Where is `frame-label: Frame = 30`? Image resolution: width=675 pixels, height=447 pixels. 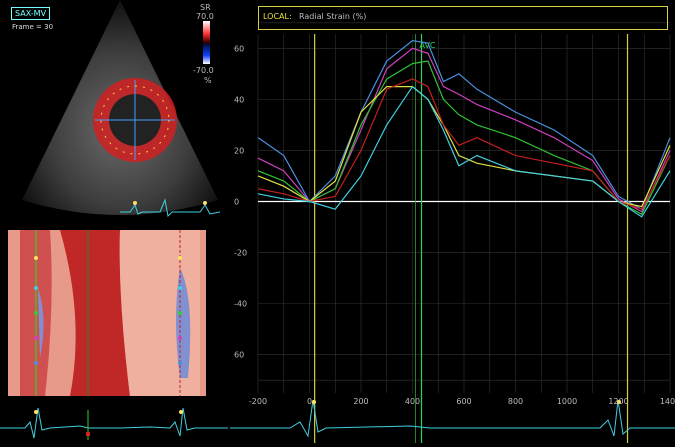
frame-label: Frame = 30 is located at coordinates (33, 27).